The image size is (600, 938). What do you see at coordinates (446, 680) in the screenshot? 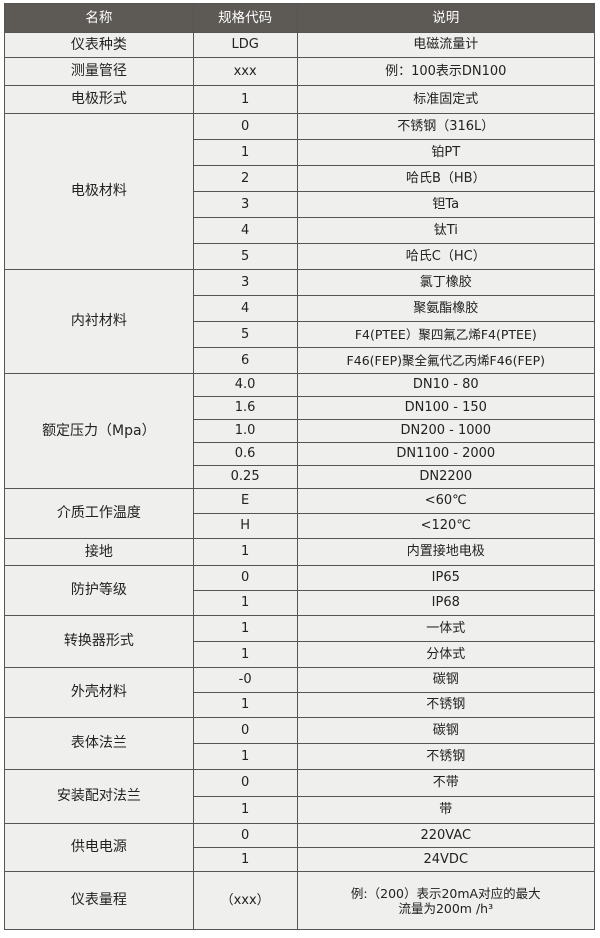
I see `spec-description-cell: 碳钢` at bounding box center [446, 680].